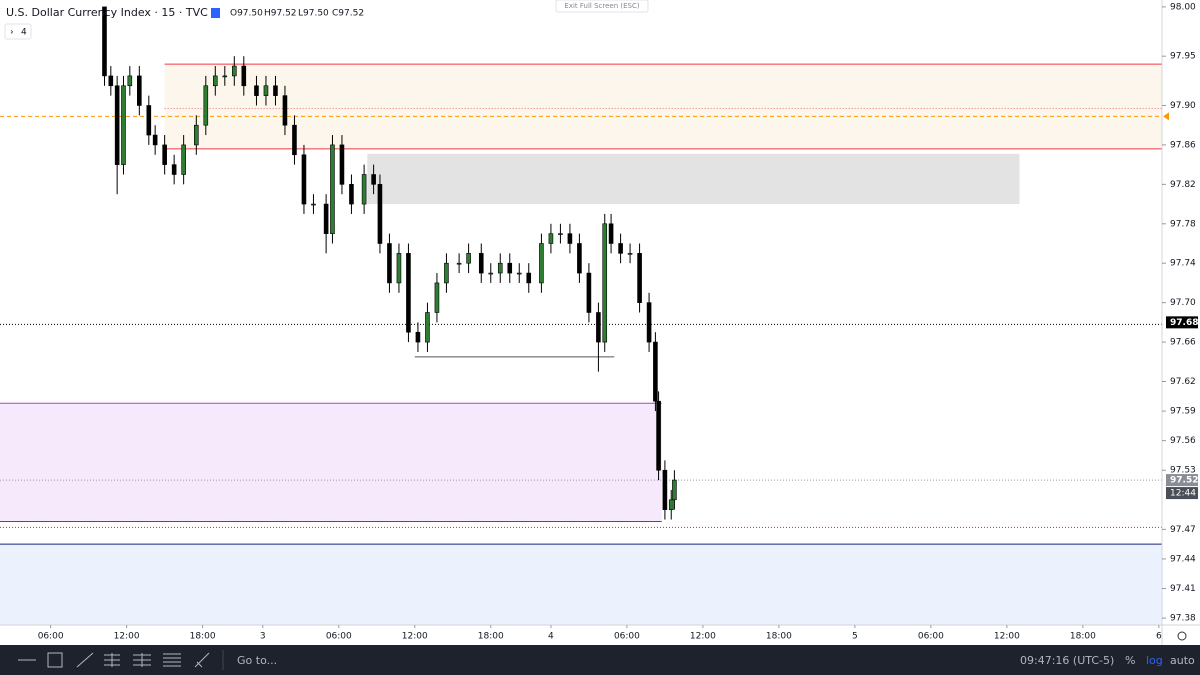 The height and width of the screenshot is (675, 1200). Describe the element at coordinates (551, 637) in the screenshot. I see `x-tick-label: 4` at that location.